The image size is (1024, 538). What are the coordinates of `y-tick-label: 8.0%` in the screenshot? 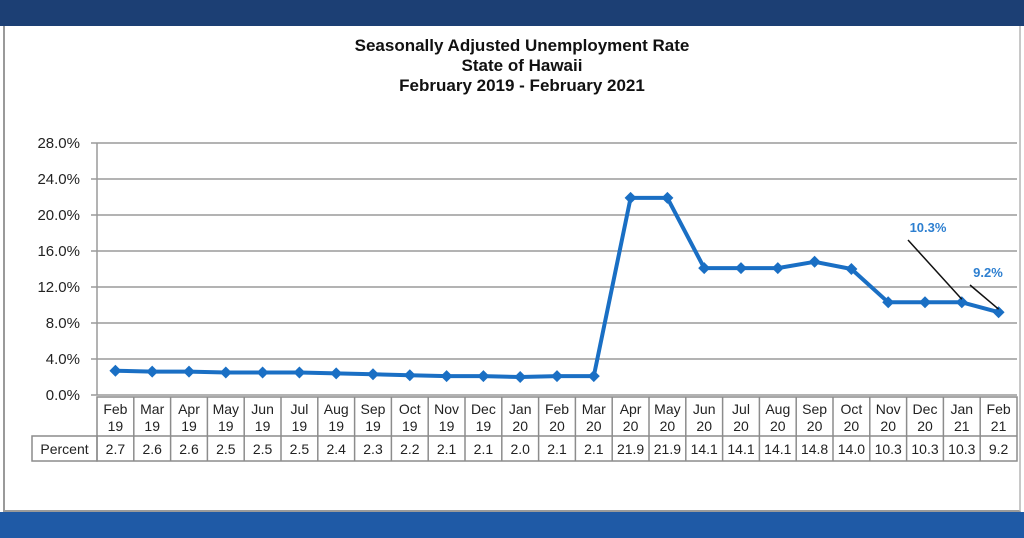 It's located at (63, 323).